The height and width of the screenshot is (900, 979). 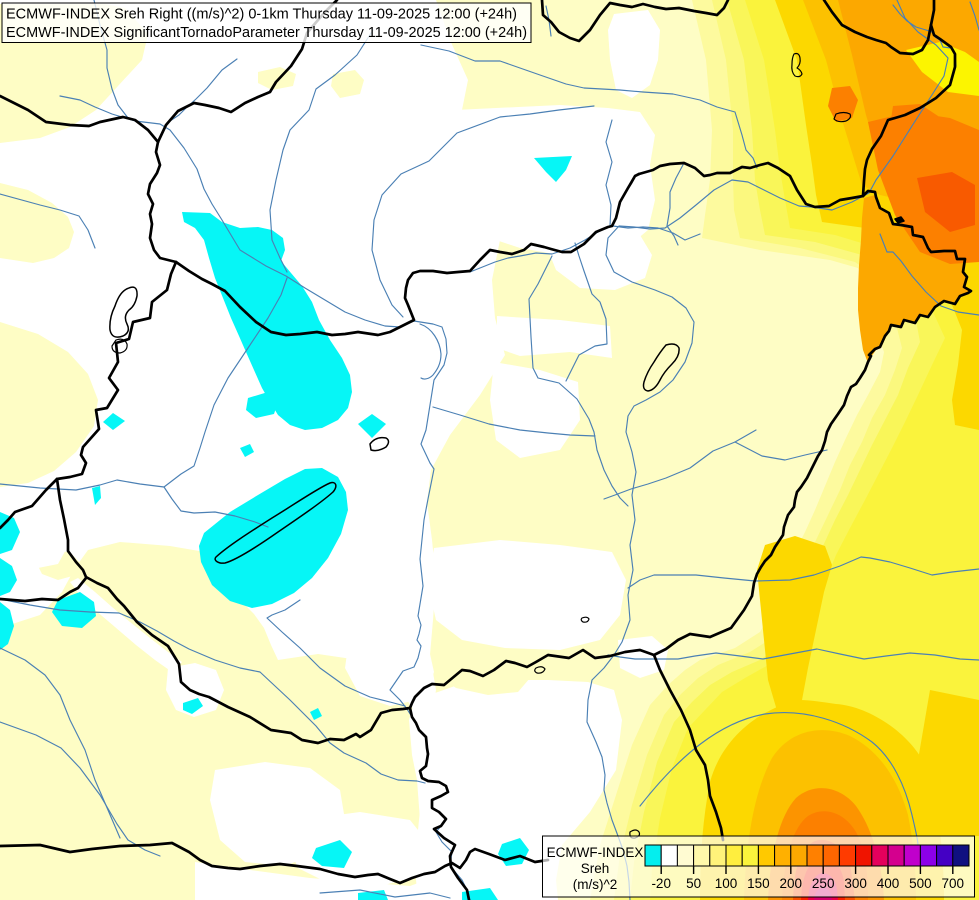 I want to click on svg-text: 700, so click(x=953, y=883).